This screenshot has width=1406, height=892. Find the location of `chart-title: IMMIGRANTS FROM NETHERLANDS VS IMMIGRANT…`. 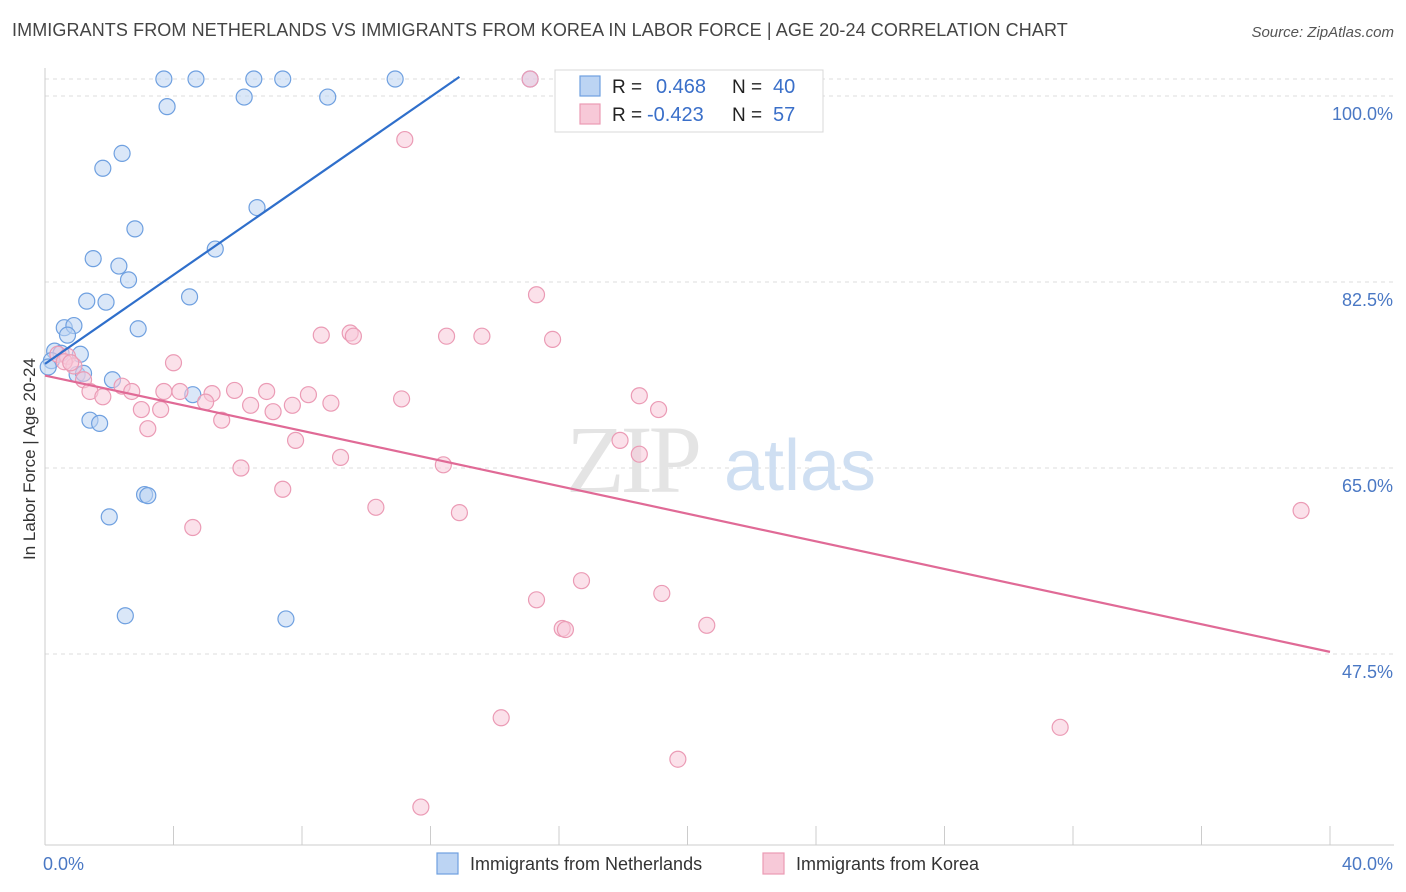

chart-title: IMMIGRANTS FROM NETHERLANDS VS IMMIGRANT… is located at coordinates (540, 30).